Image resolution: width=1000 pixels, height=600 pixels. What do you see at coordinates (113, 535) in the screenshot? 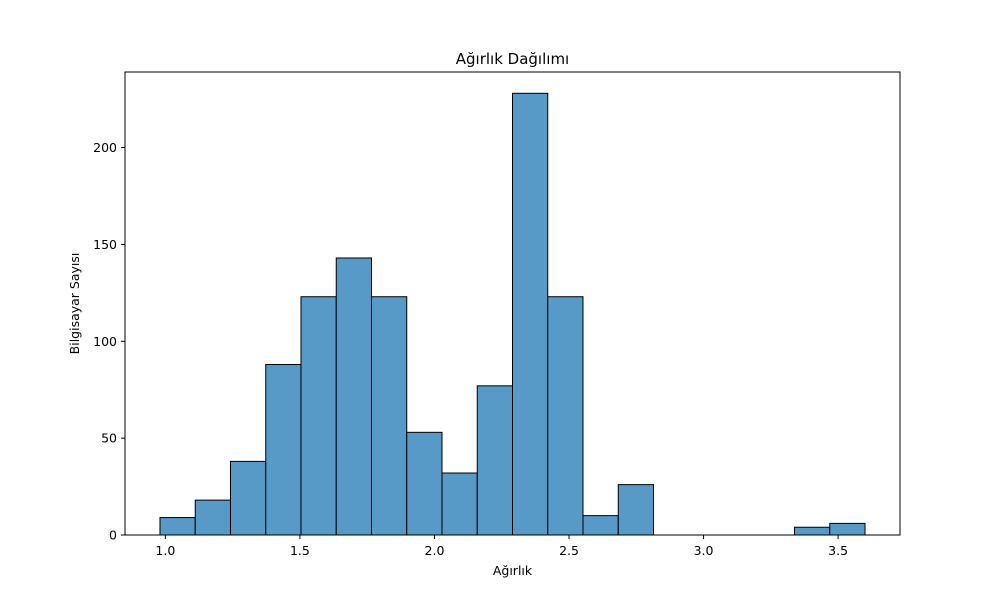
I see `y-tick-label: 0` at bounding box center [113, 535].